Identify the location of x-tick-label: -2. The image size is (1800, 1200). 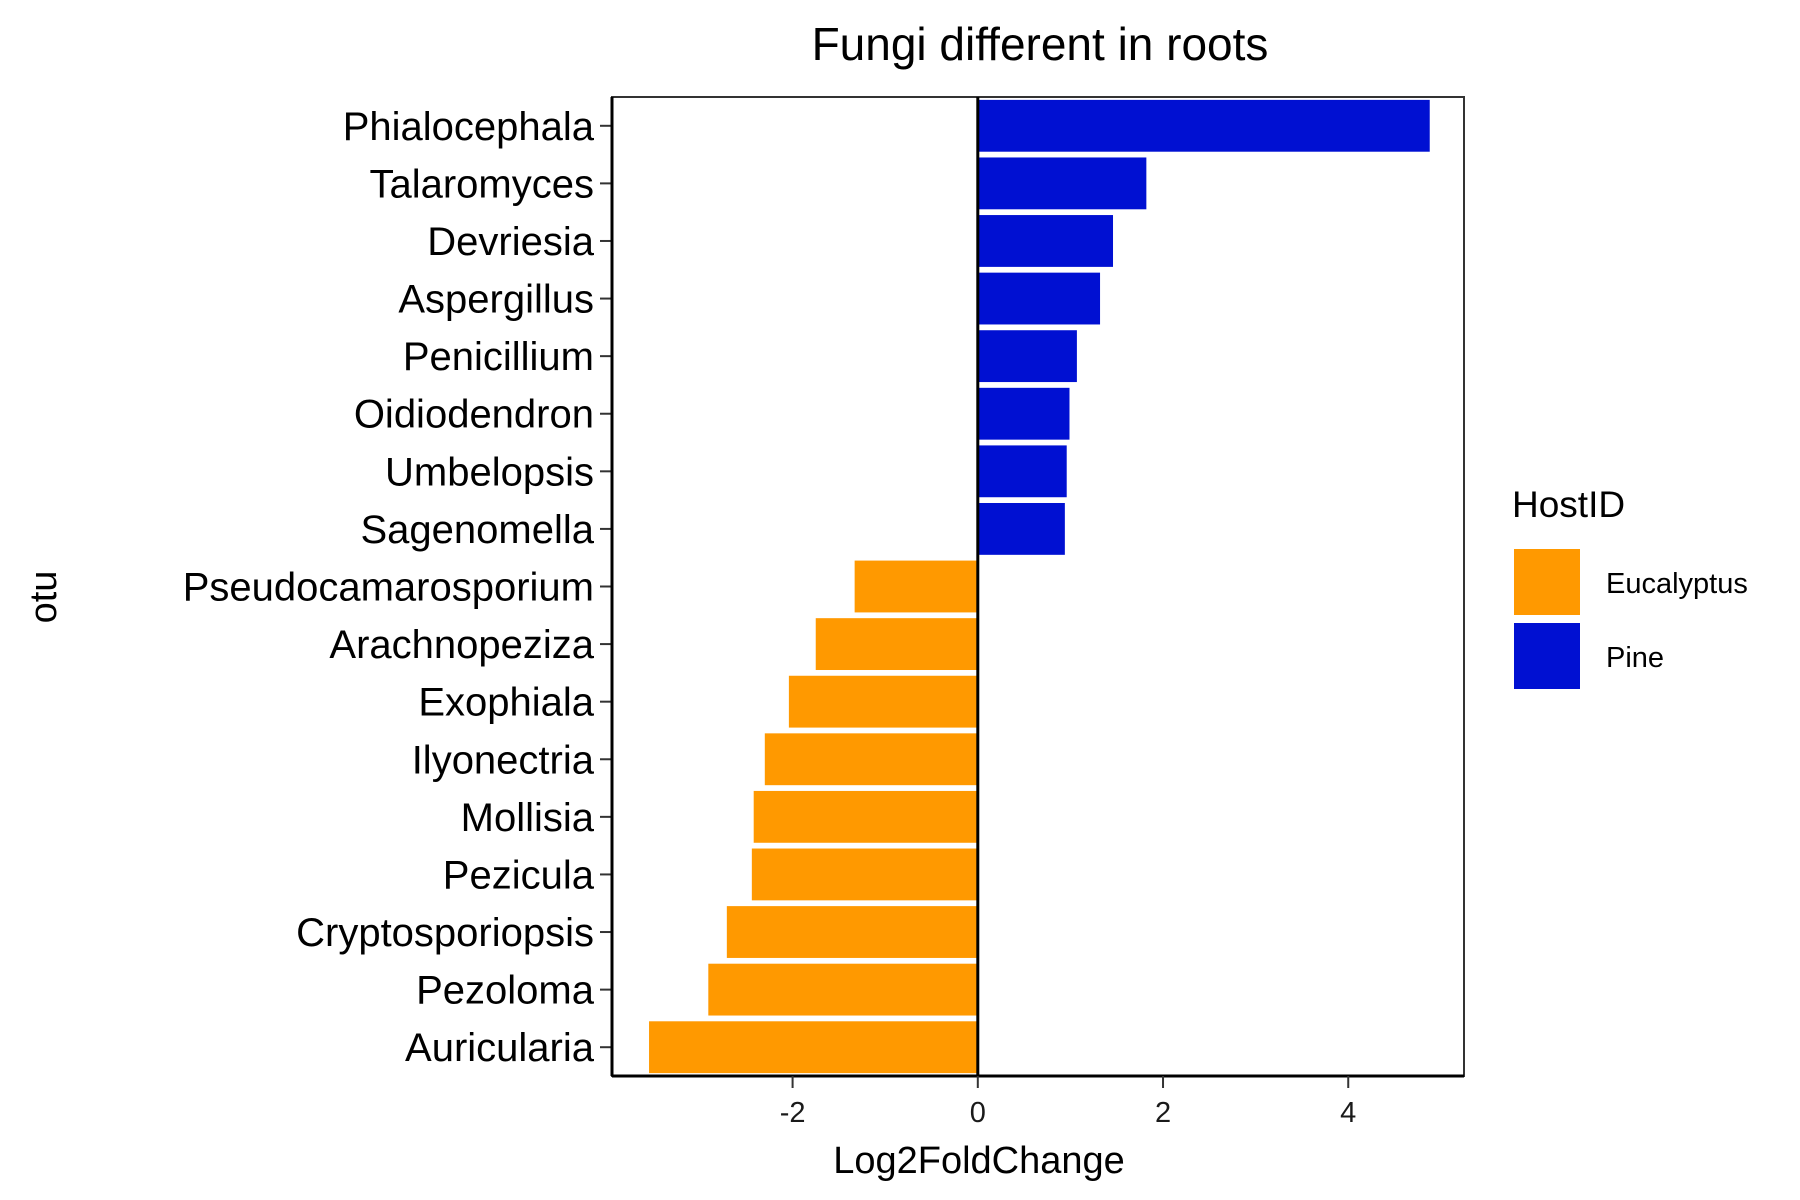
(793, 1113).